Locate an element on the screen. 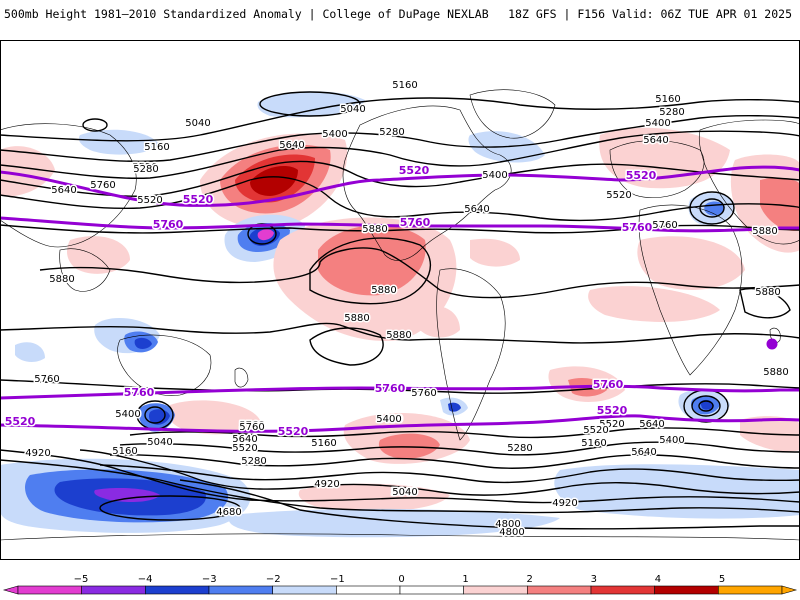  contour-5640-s is located at coordinates (464, 433).